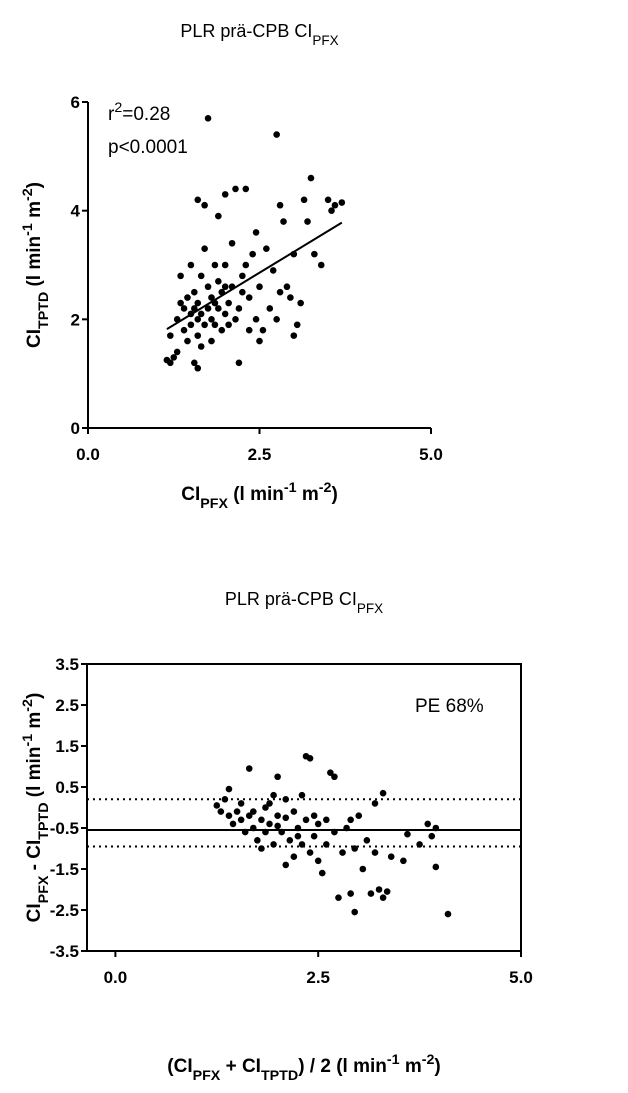  What do you see at coordinates (240, 1066) in the screenshot?
I see `text-run: + CI` at bounding box center [240, 1066].